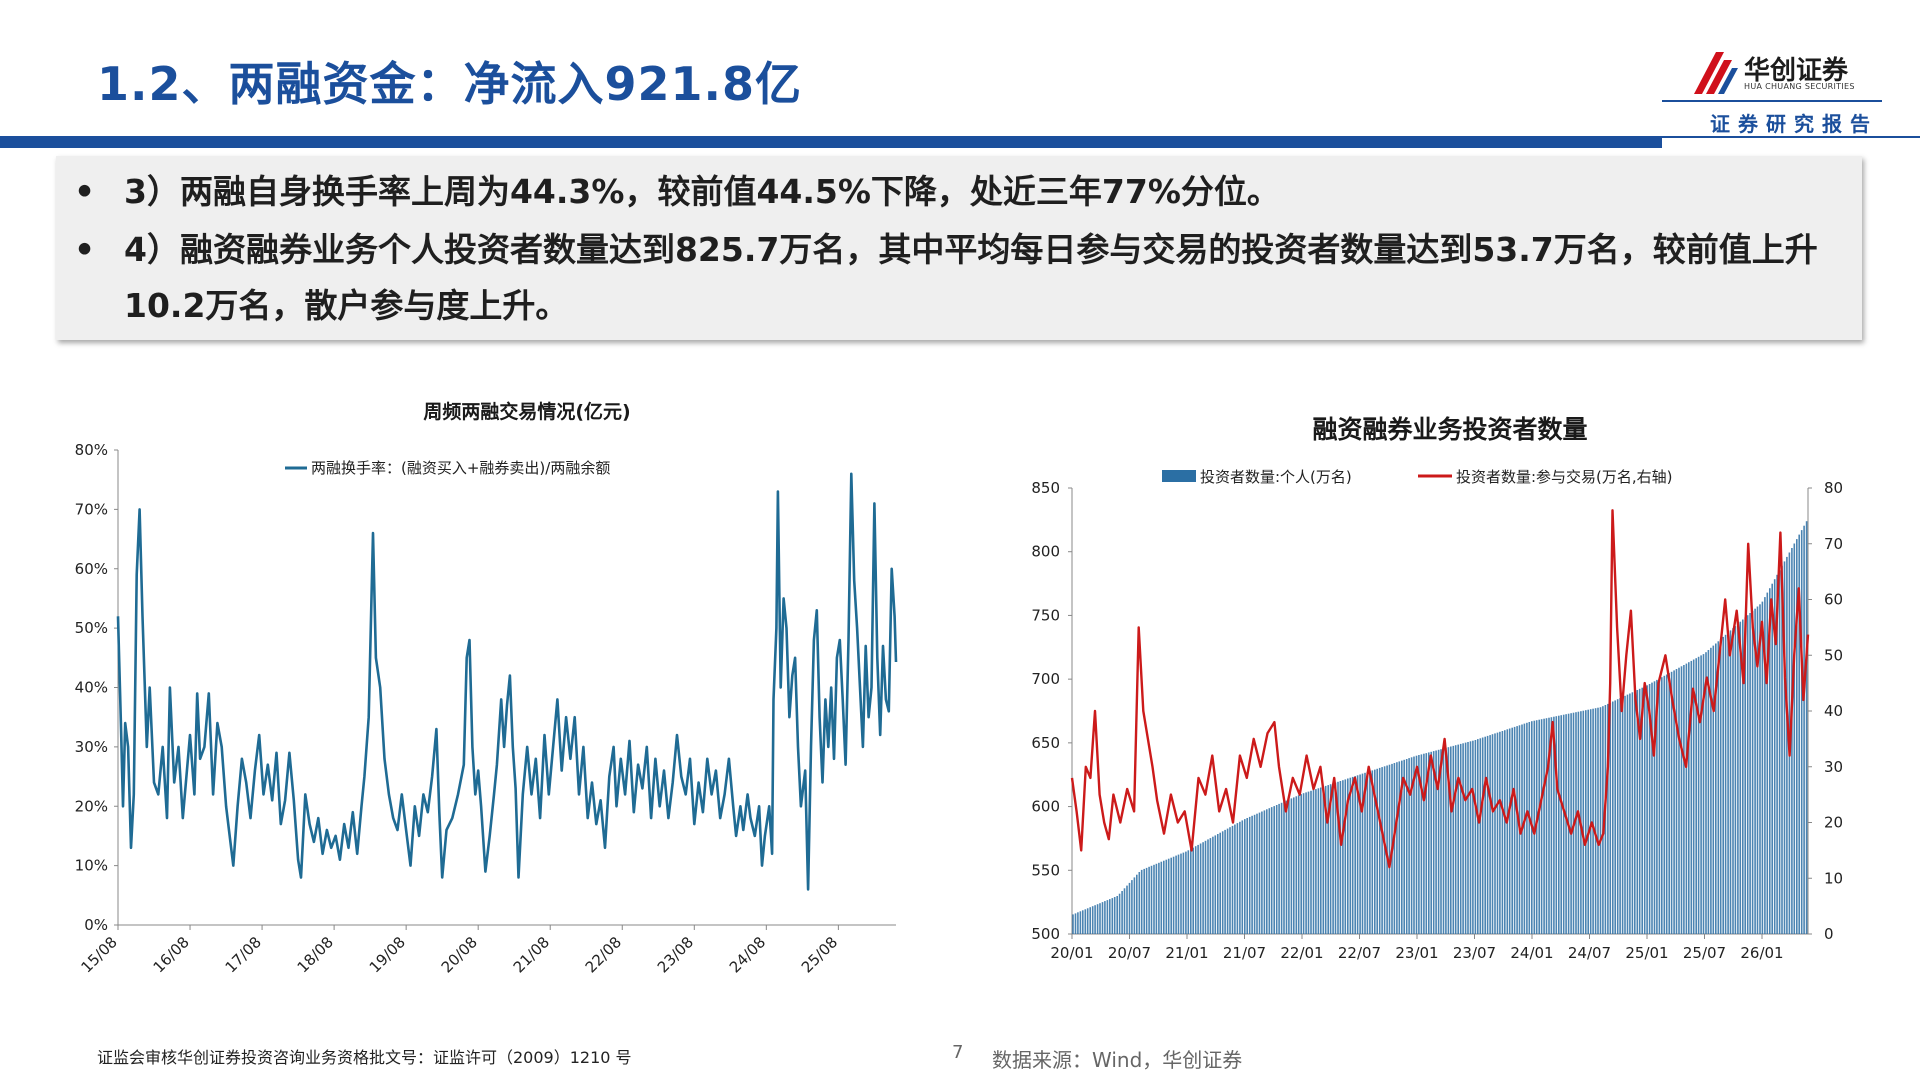 Image resolution: width=1920 pixels, height=1080 pixels. I want to click on source-note: 数据来源：Wind，华创证券, so click(1117, 1060).